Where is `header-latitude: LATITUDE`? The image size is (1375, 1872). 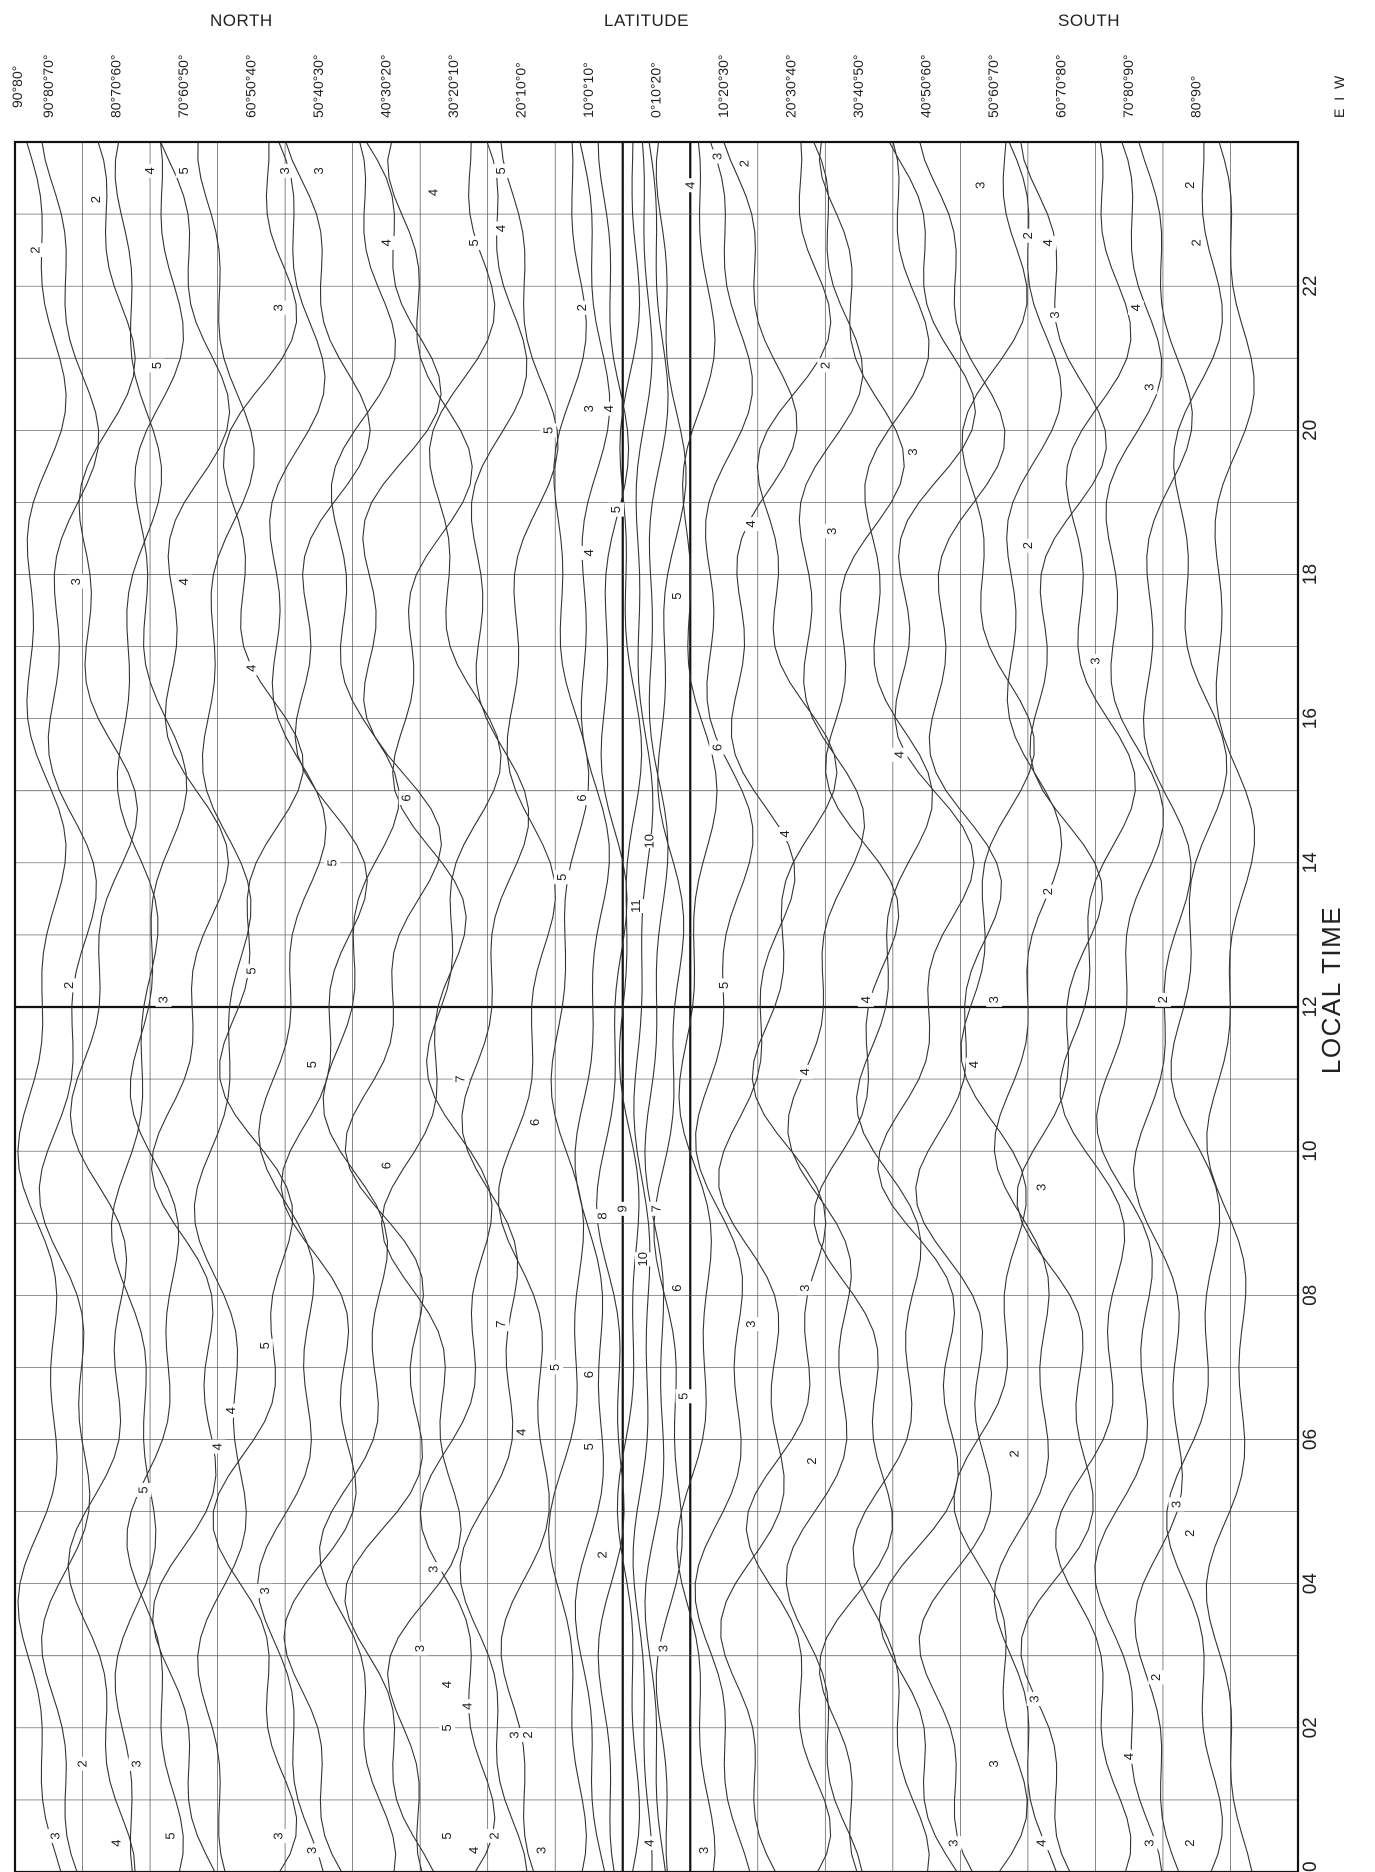 header-latitude: LATITUDE is located at coordinates (646, 20).